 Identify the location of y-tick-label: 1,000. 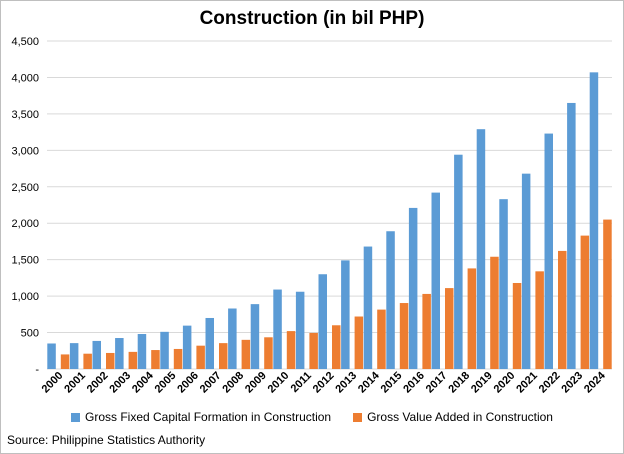
(25, 297).